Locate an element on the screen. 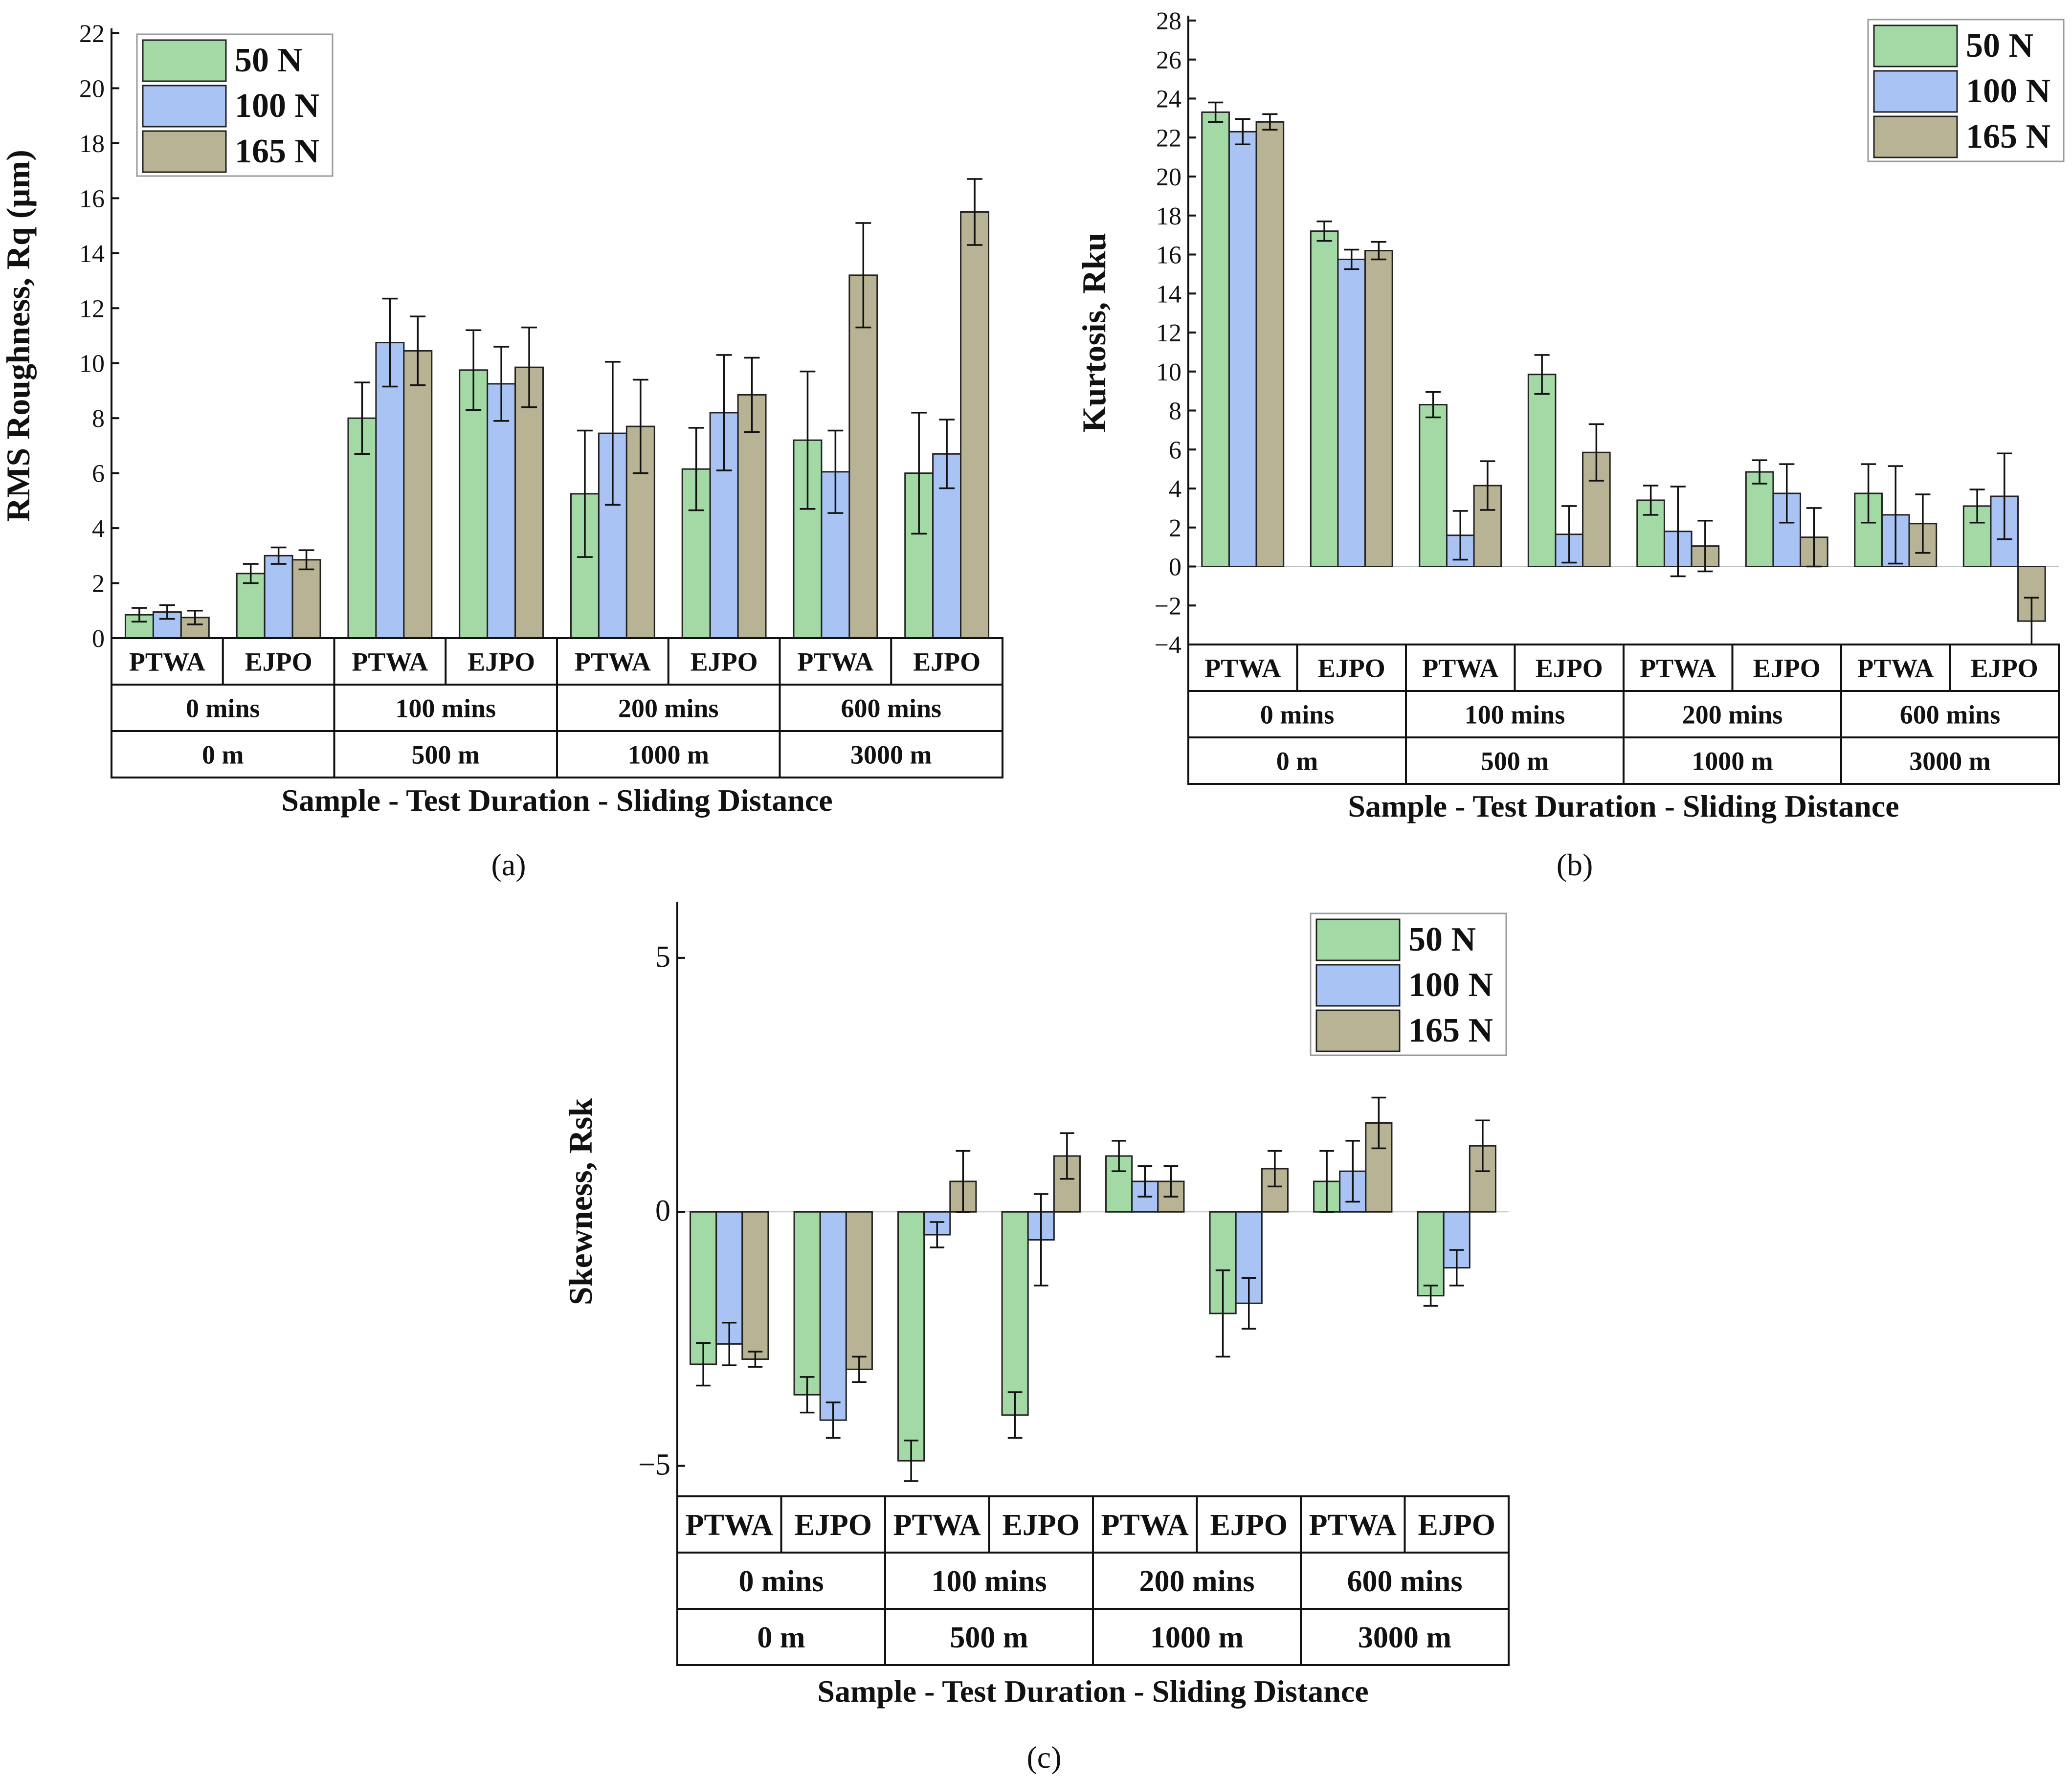  error-bar-s2-c1 is located at coordinates (306, 560).